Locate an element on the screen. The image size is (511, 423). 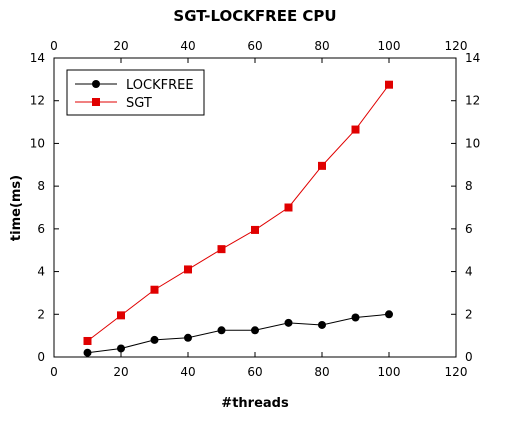
y-tick-label-left: 14 is located at coordinates (37, 58).